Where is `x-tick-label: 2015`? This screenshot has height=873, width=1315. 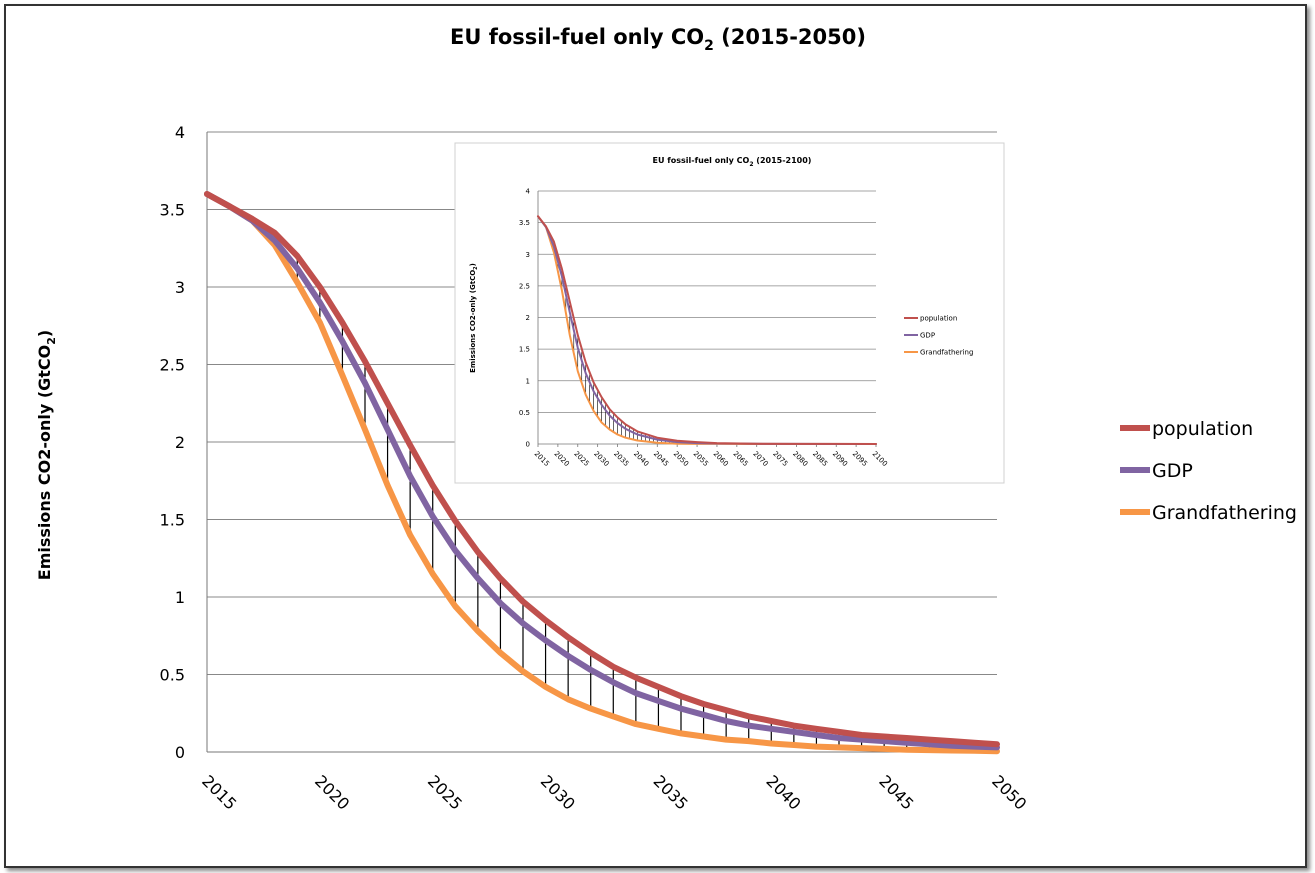 x-tick-label: 2015 is located at coordinates (219, 792).